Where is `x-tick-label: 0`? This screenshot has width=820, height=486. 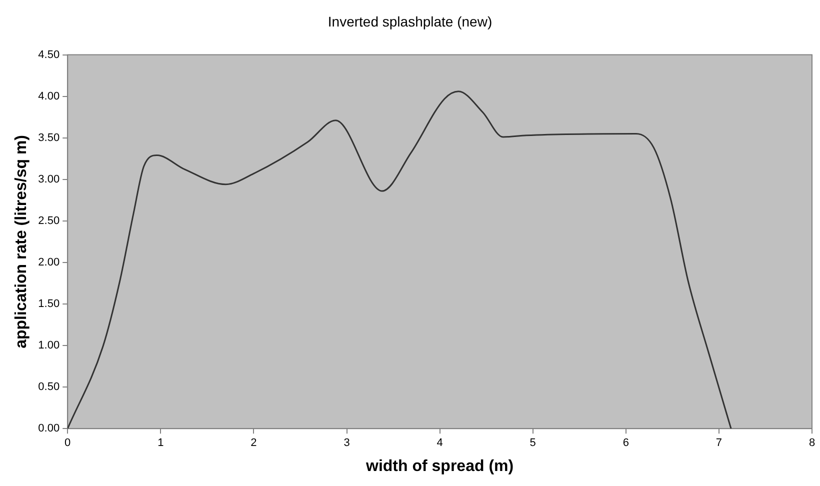
x-tick-label: 0 is located at coordinates (67, 443).